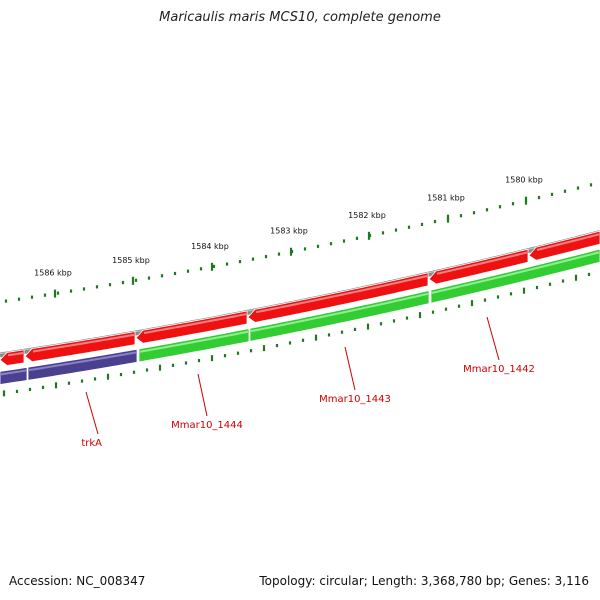 The height and width of the screenshot is (600, 600). I want to click on scale-tick-label: 1584 kbp, so click(210, 246).